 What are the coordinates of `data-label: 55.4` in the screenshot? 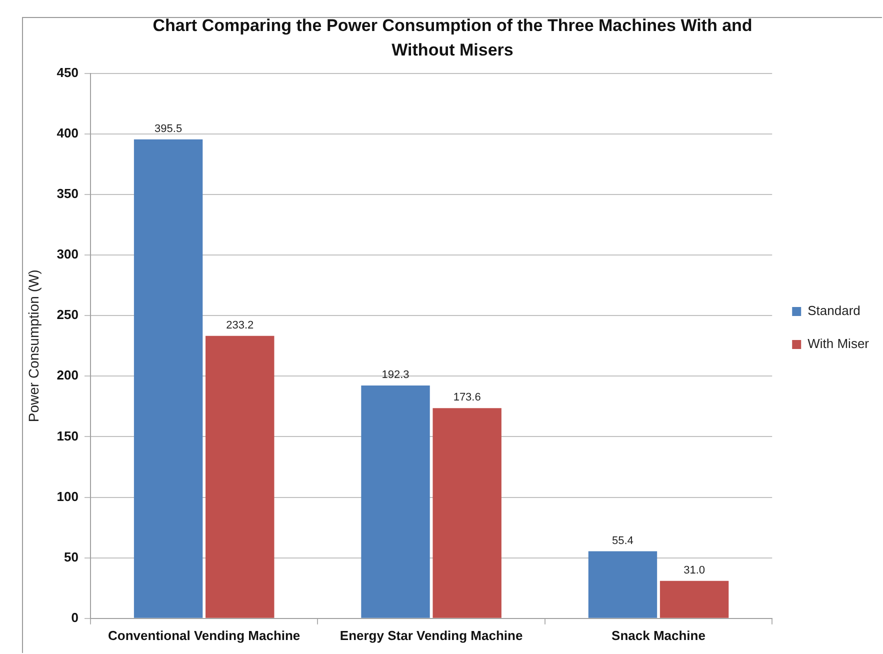 It's located at (623, 540).